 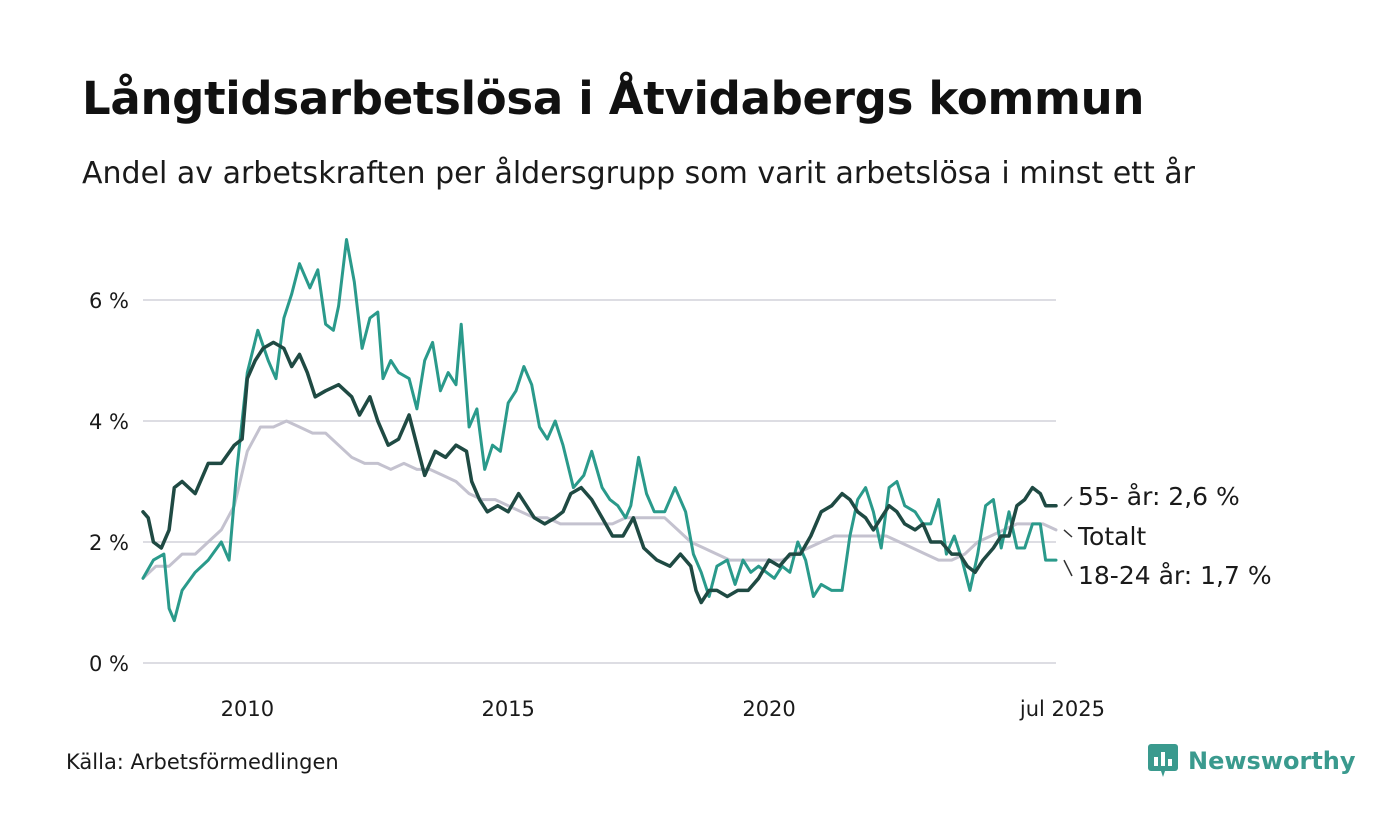 I want to click on series-end-labels: Totalt 18-24 år: 1,7 % 55- år: 2,6 %, so click(x=1167, y=536).